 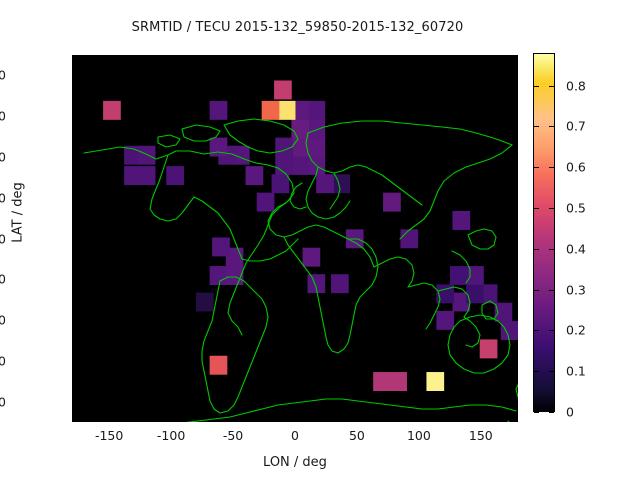 What do you see at coordinates (3, 116) in the screenshot?
I see `y-tick-label: 60` at bounding box center [3, 116].